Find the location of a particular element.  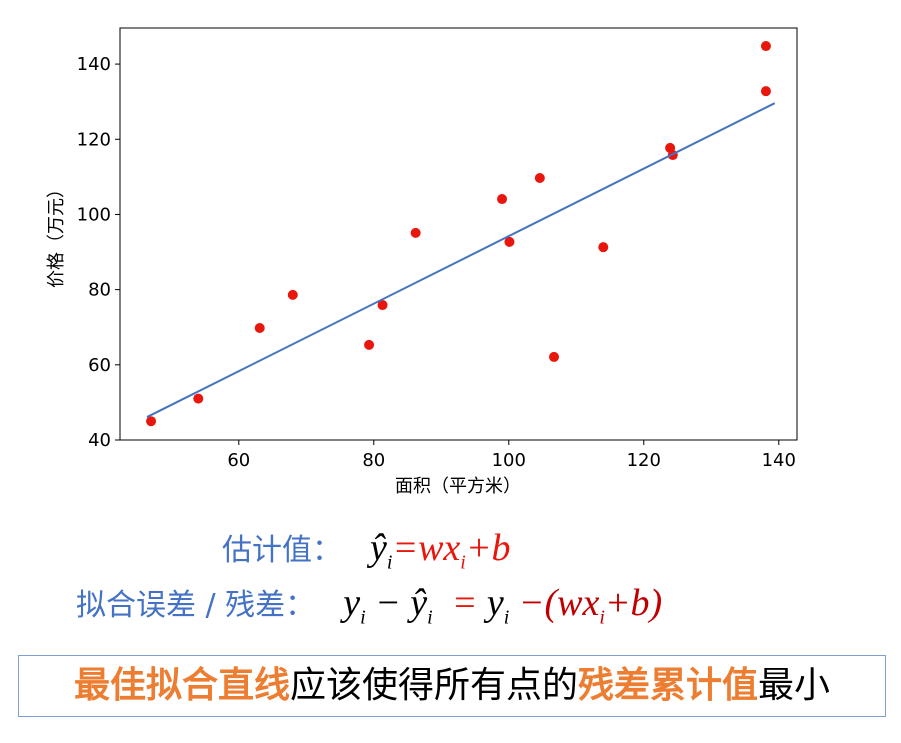

x-tick-label: 60 is located at coordinates (238, 460).